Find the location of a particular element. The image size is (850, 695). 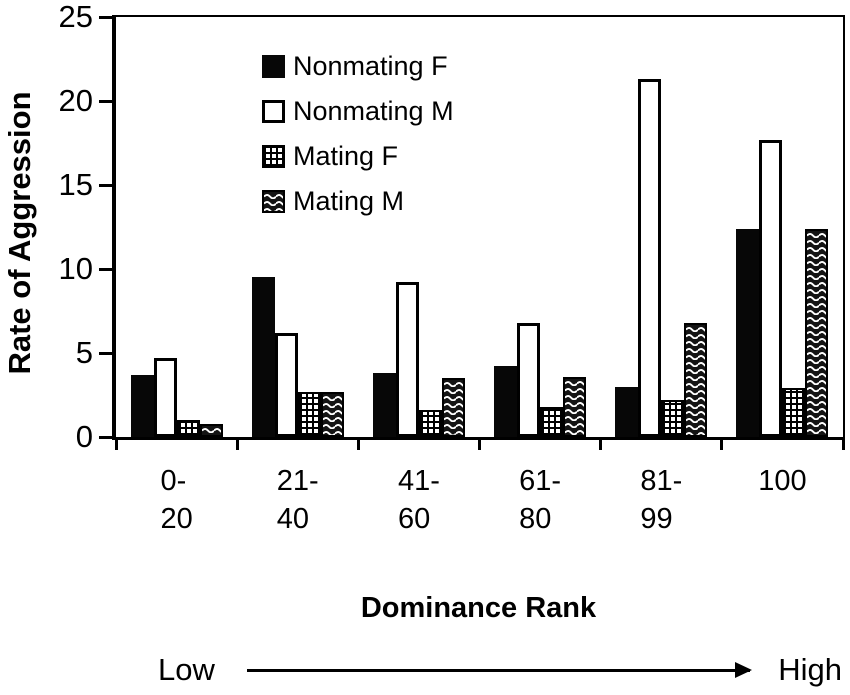

x-category-line: 20 is located at coordinates (176, 519).